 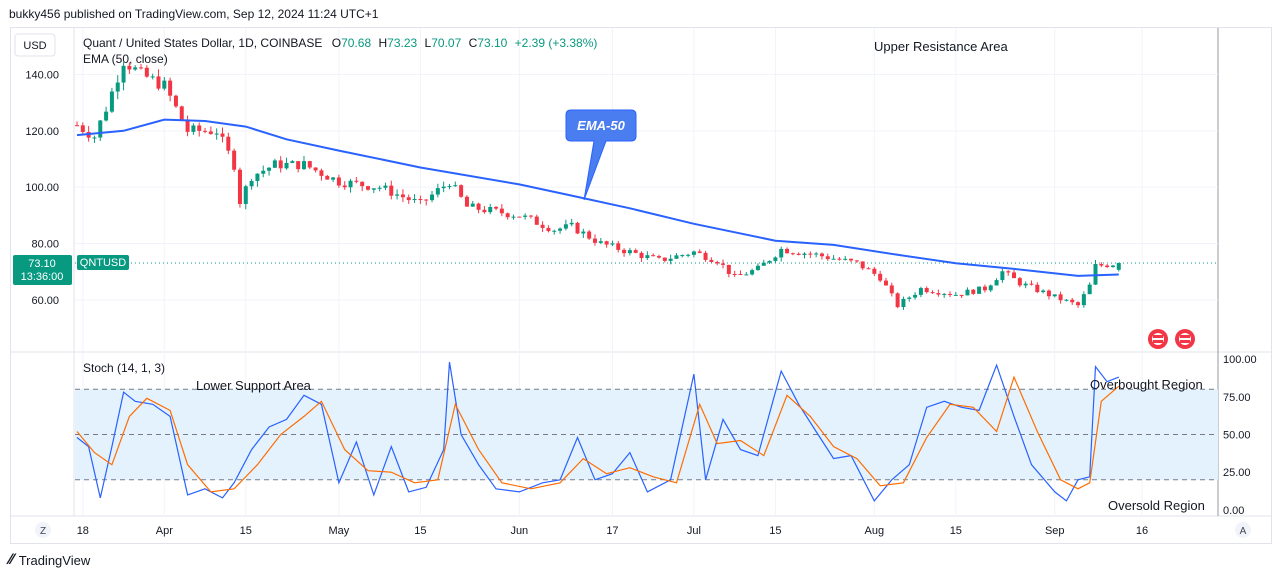 I want to click on ohlc-c-label: C, so click(x=473, y=43).